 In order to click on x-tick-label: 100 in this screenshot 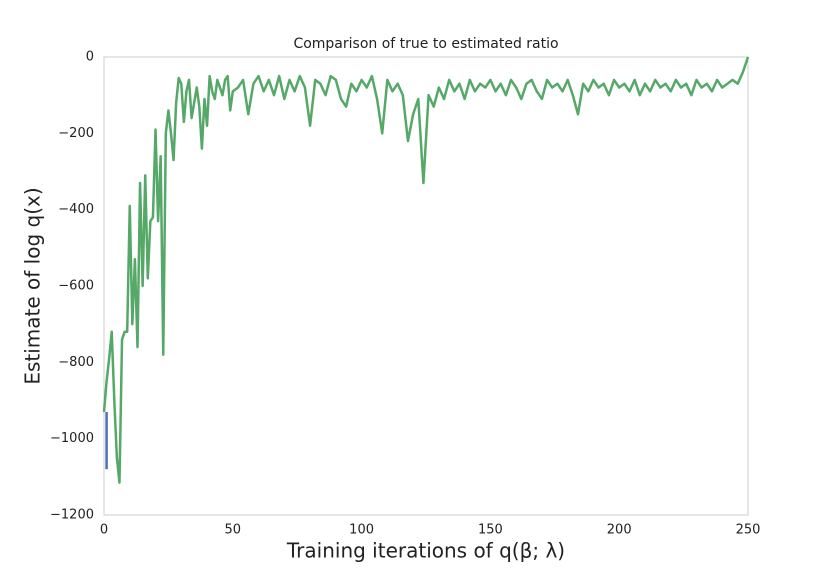, I will do `click(361, 530)`.